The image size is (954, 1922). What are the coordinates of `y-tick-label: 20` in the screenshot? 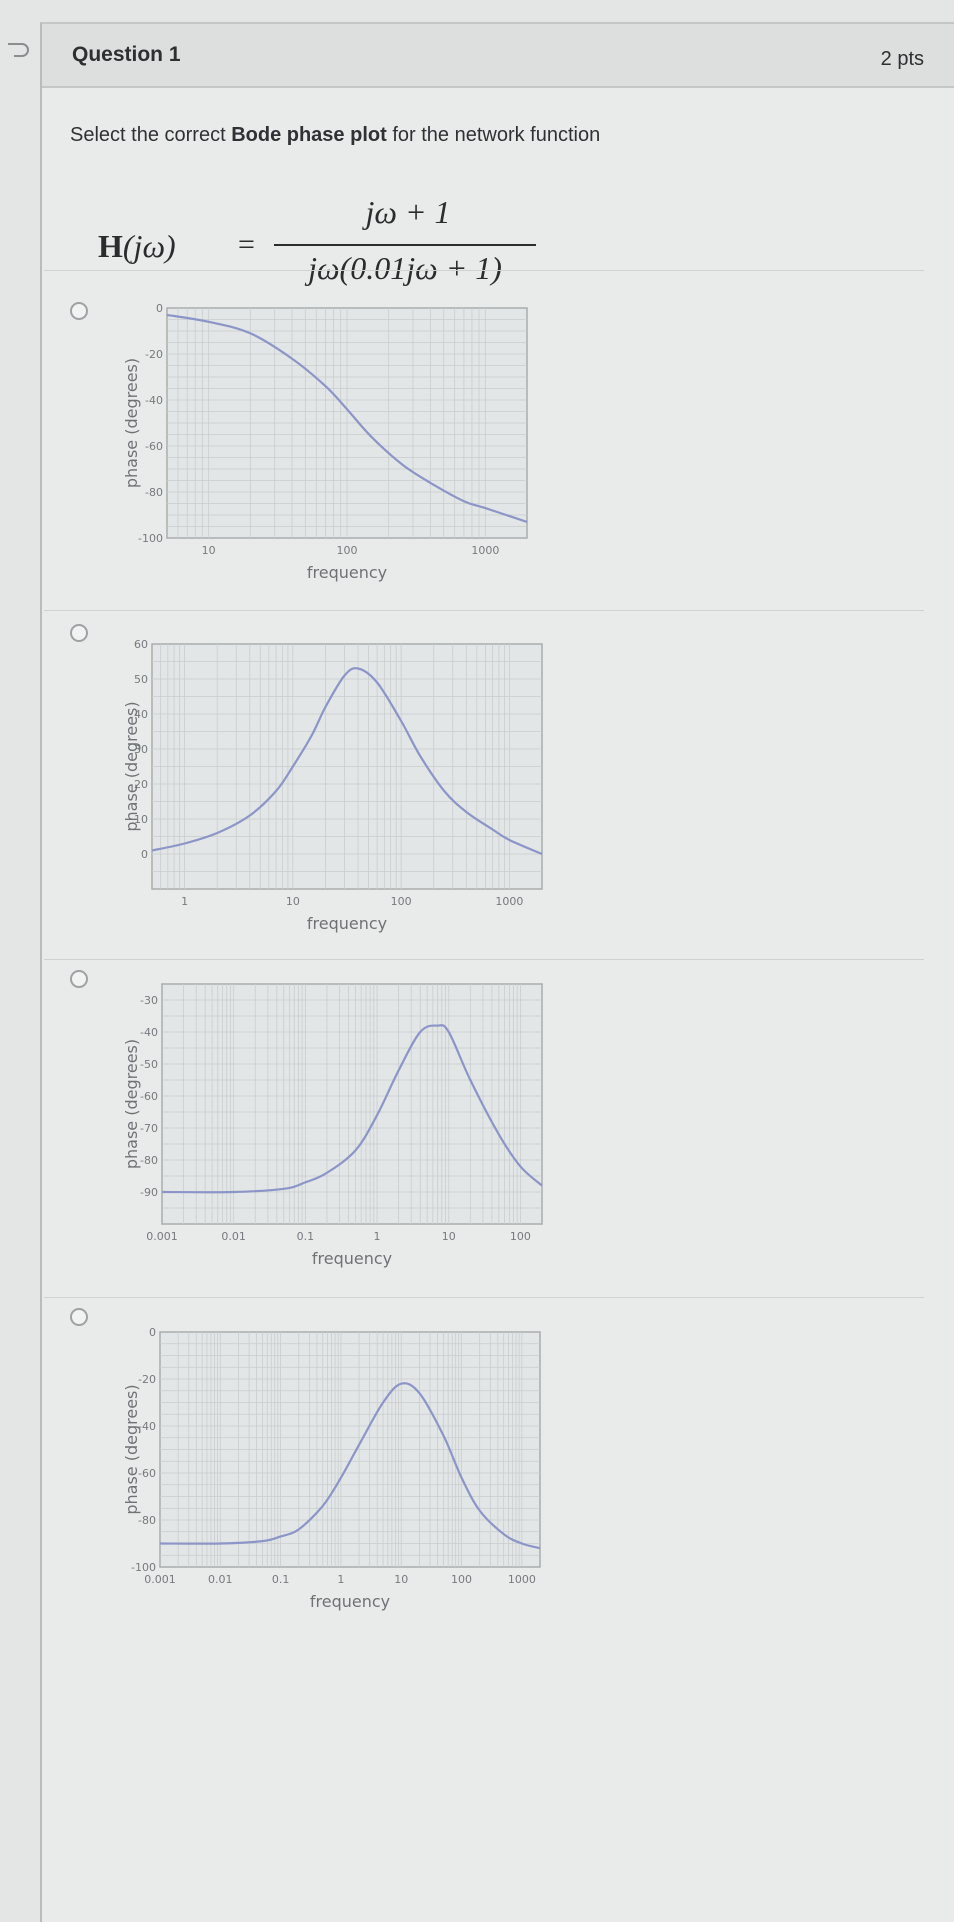 It's located at (141, 784).